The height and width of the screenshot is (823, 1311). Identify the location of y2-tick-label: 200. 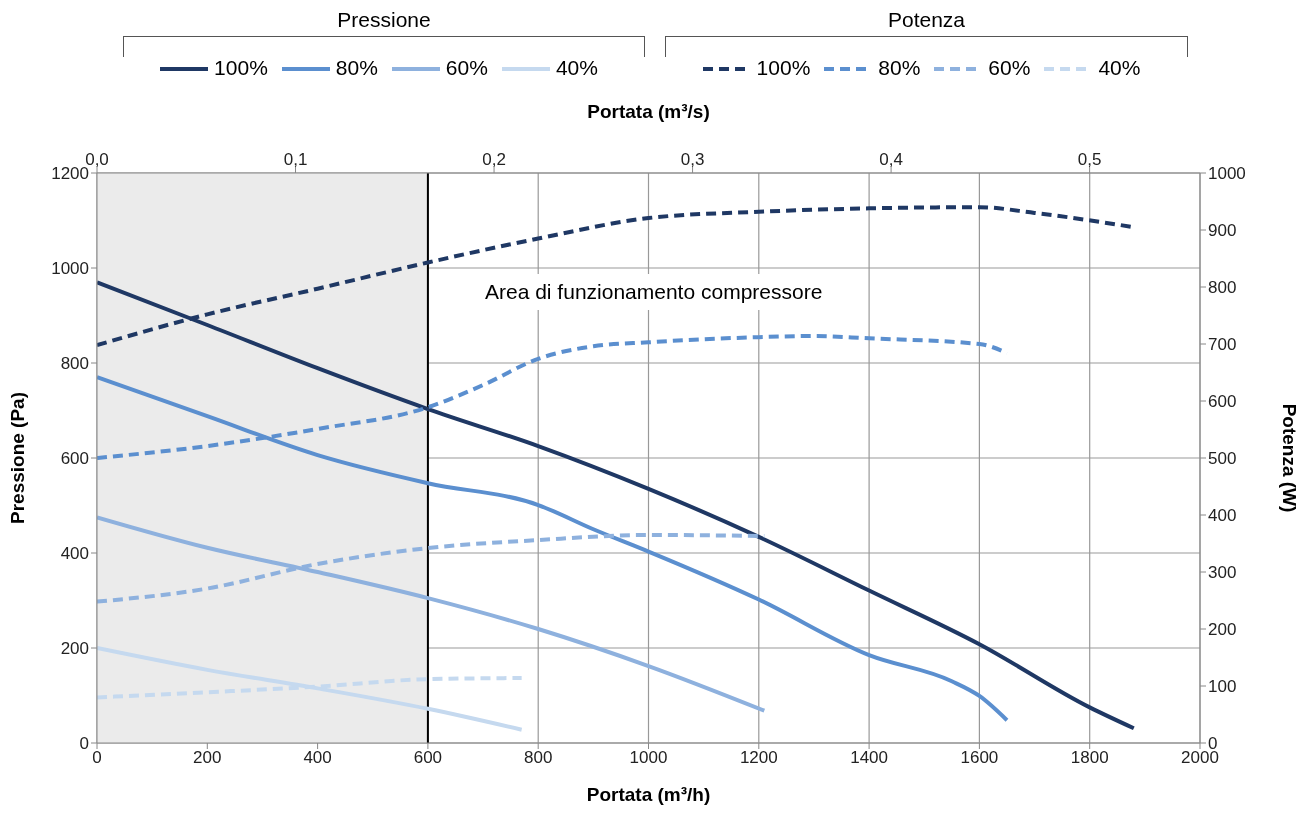
(1222, 630).